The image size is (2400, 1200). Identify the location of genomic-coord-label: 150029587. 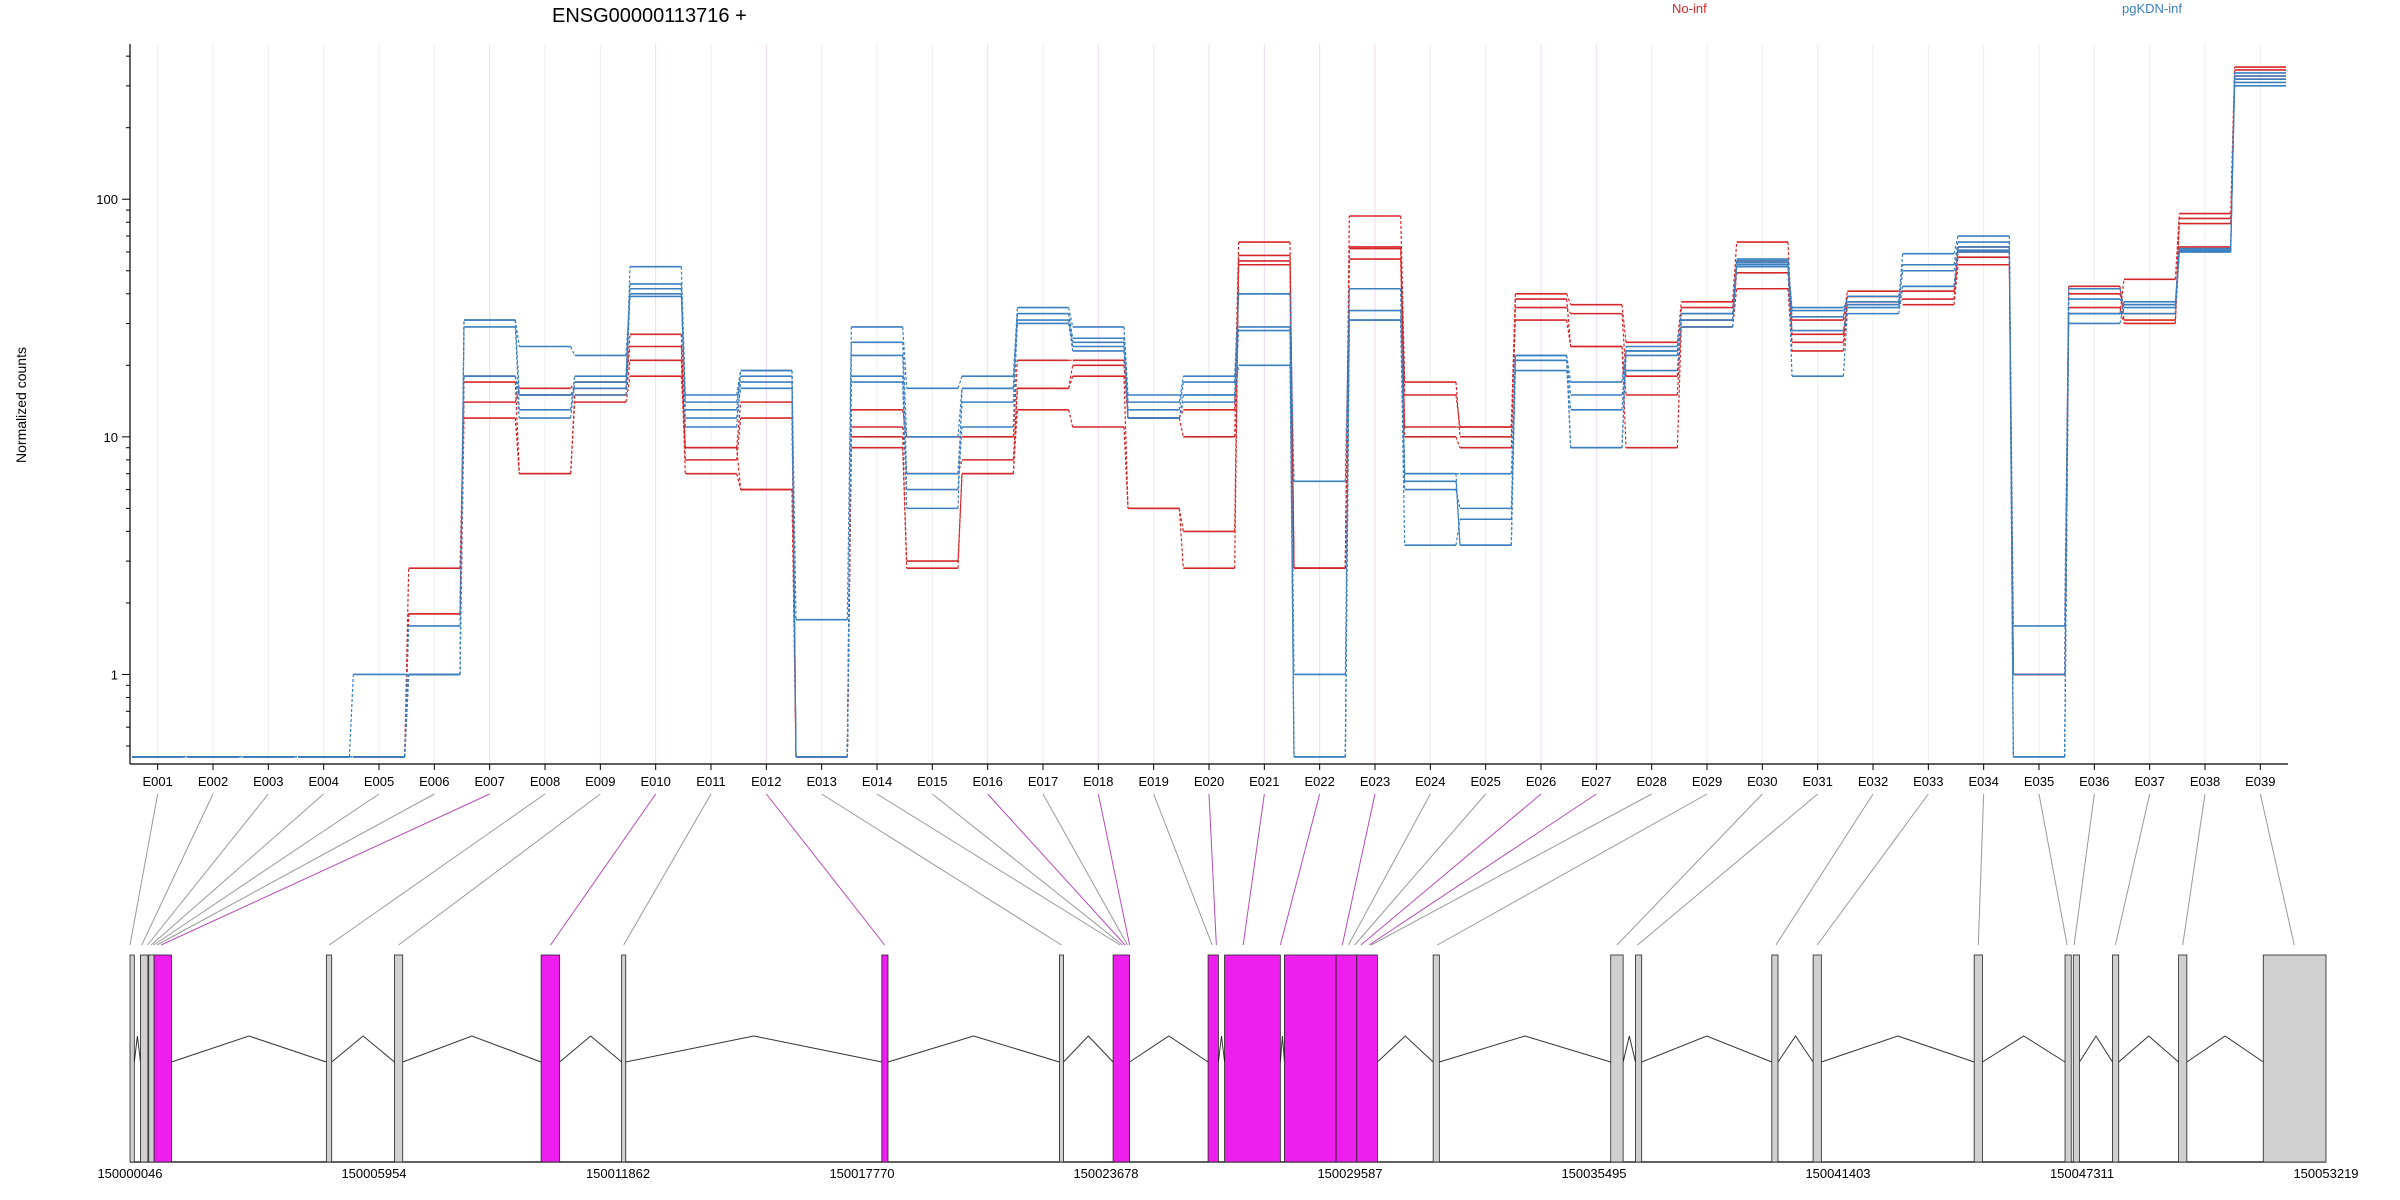
(1349, 1173).